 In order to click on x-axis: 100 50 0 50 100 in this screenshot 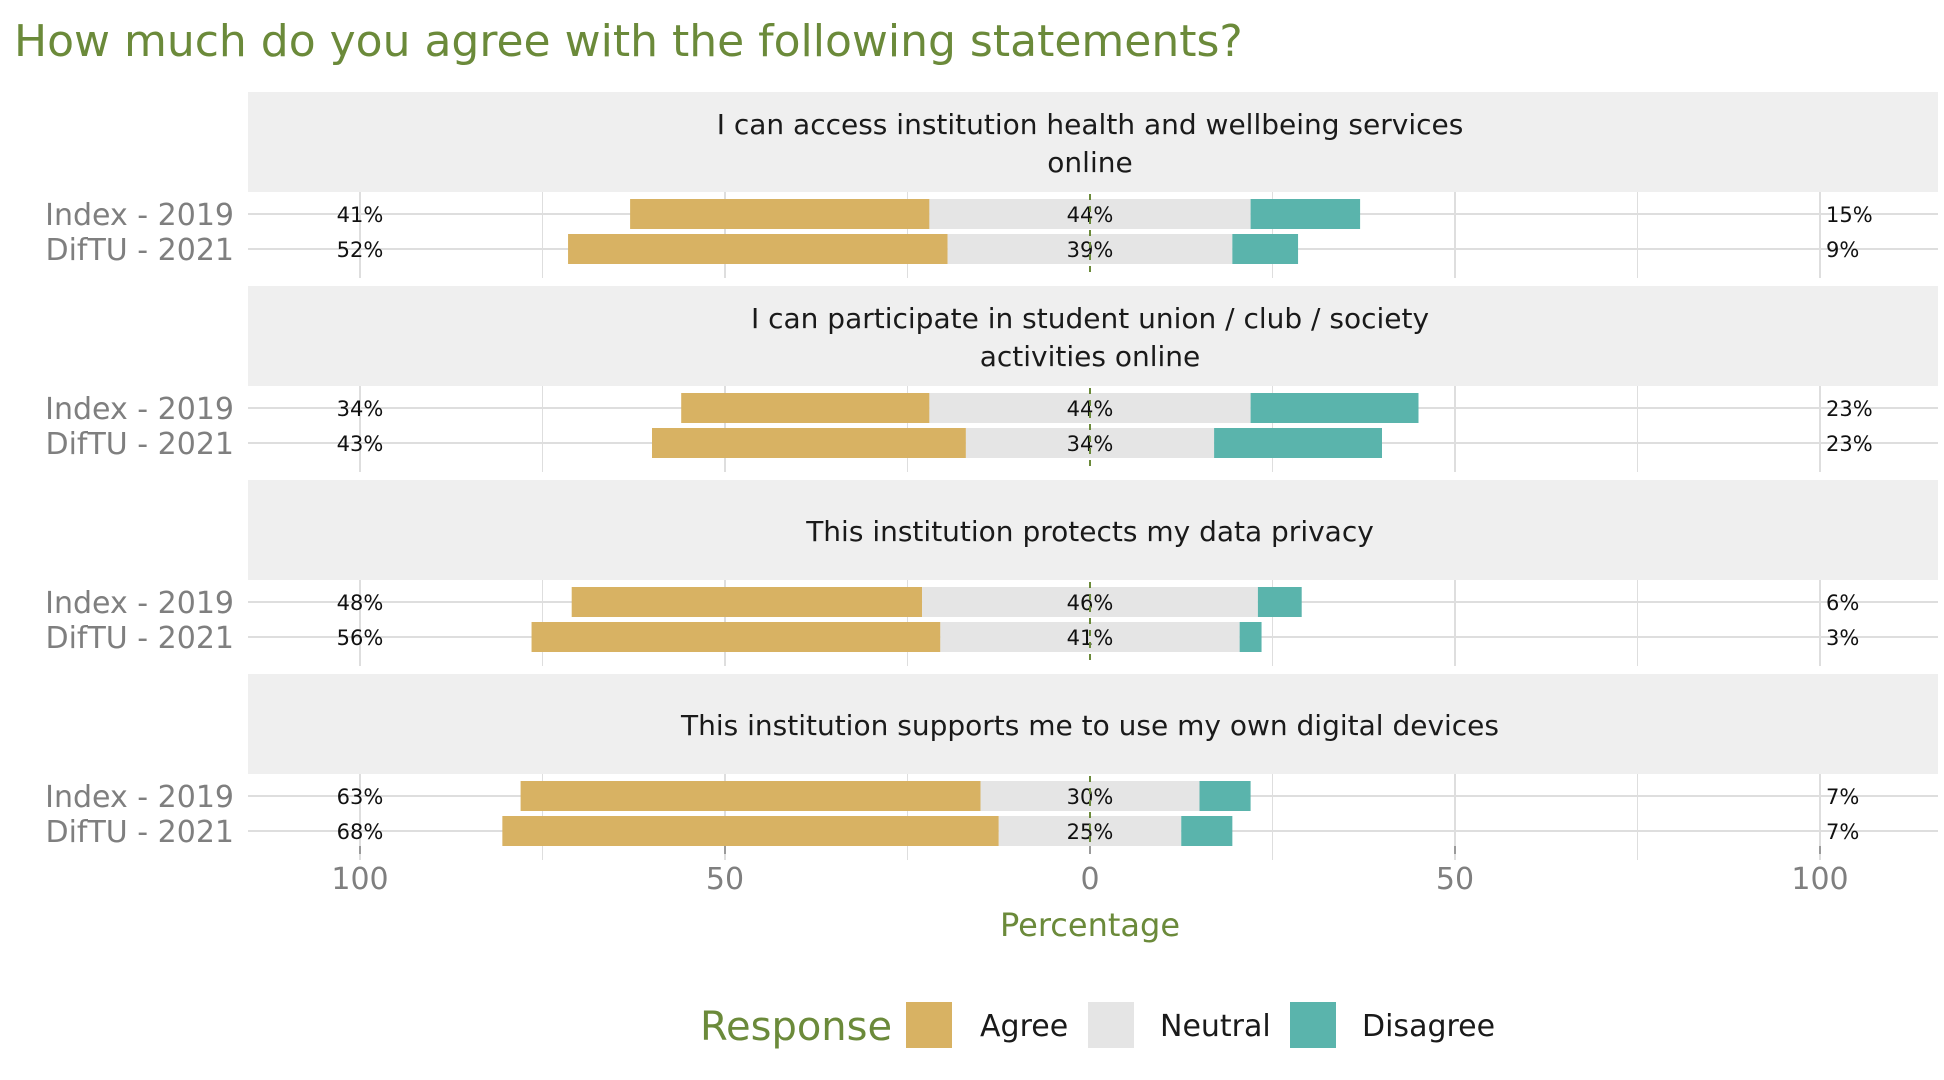, I will do `click(1090, 871)`.